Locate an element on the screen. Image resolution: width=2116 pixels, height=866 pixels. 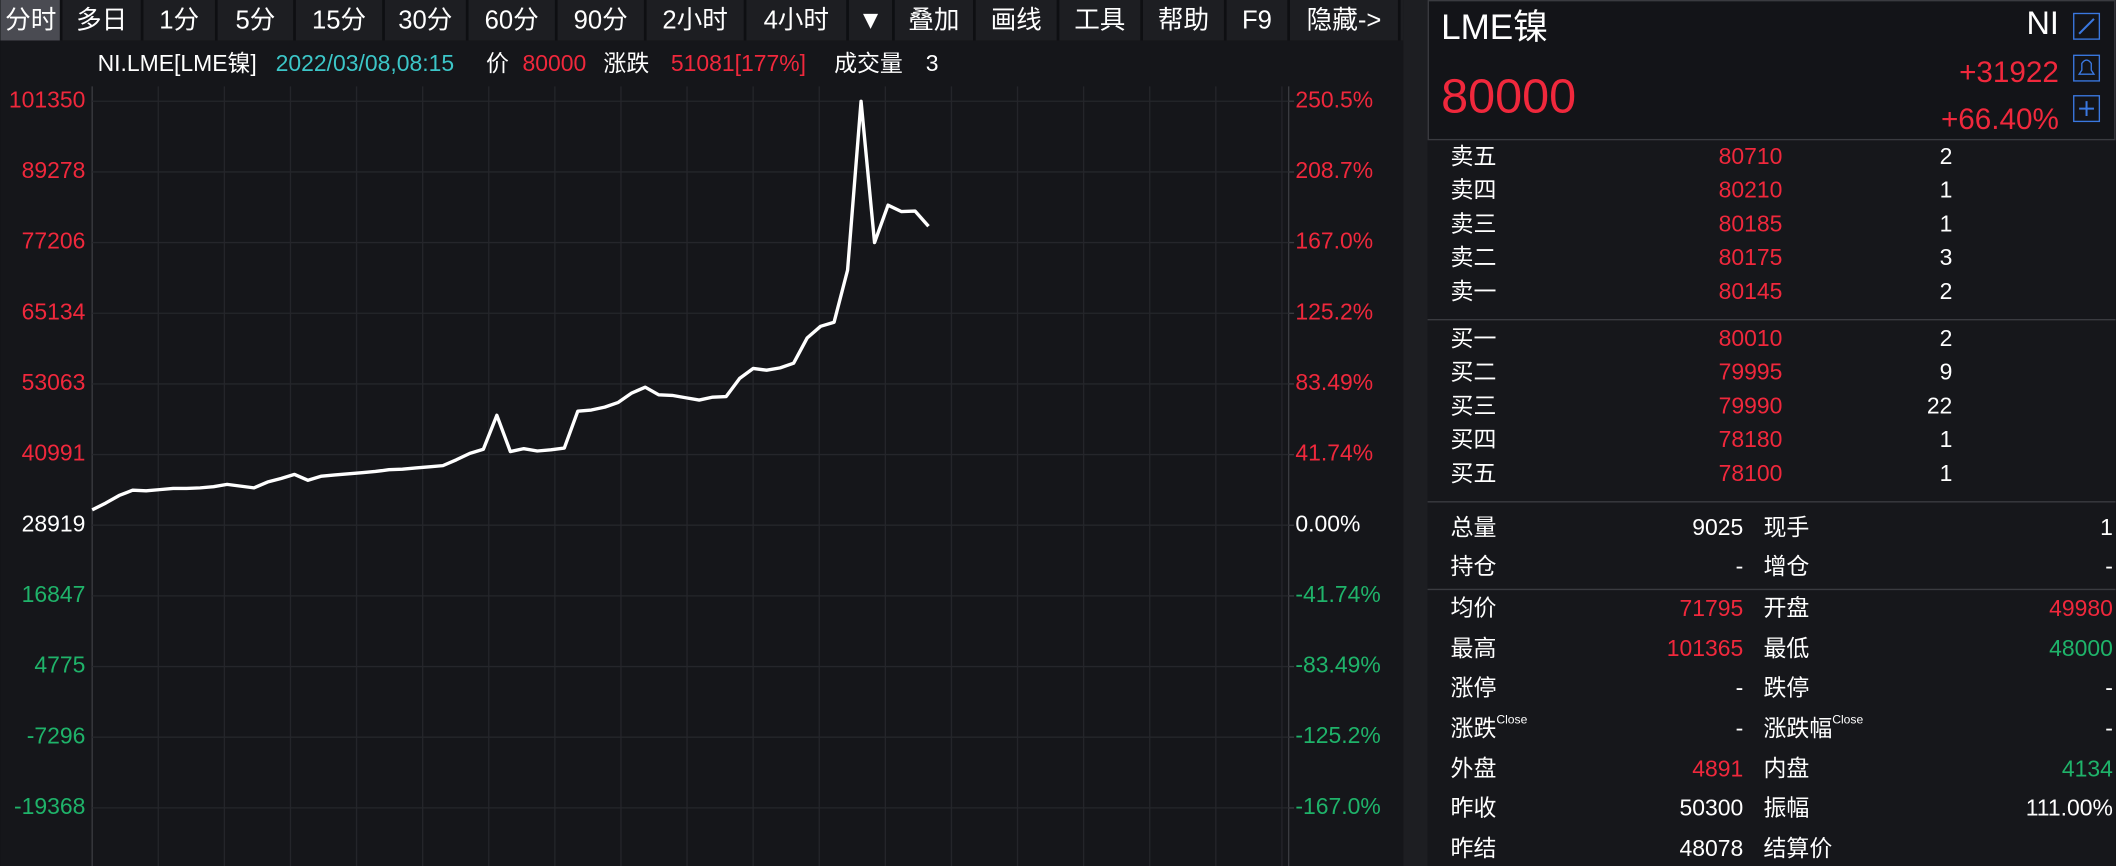
book-price: 78180 is located at coordinates (1751, 439).